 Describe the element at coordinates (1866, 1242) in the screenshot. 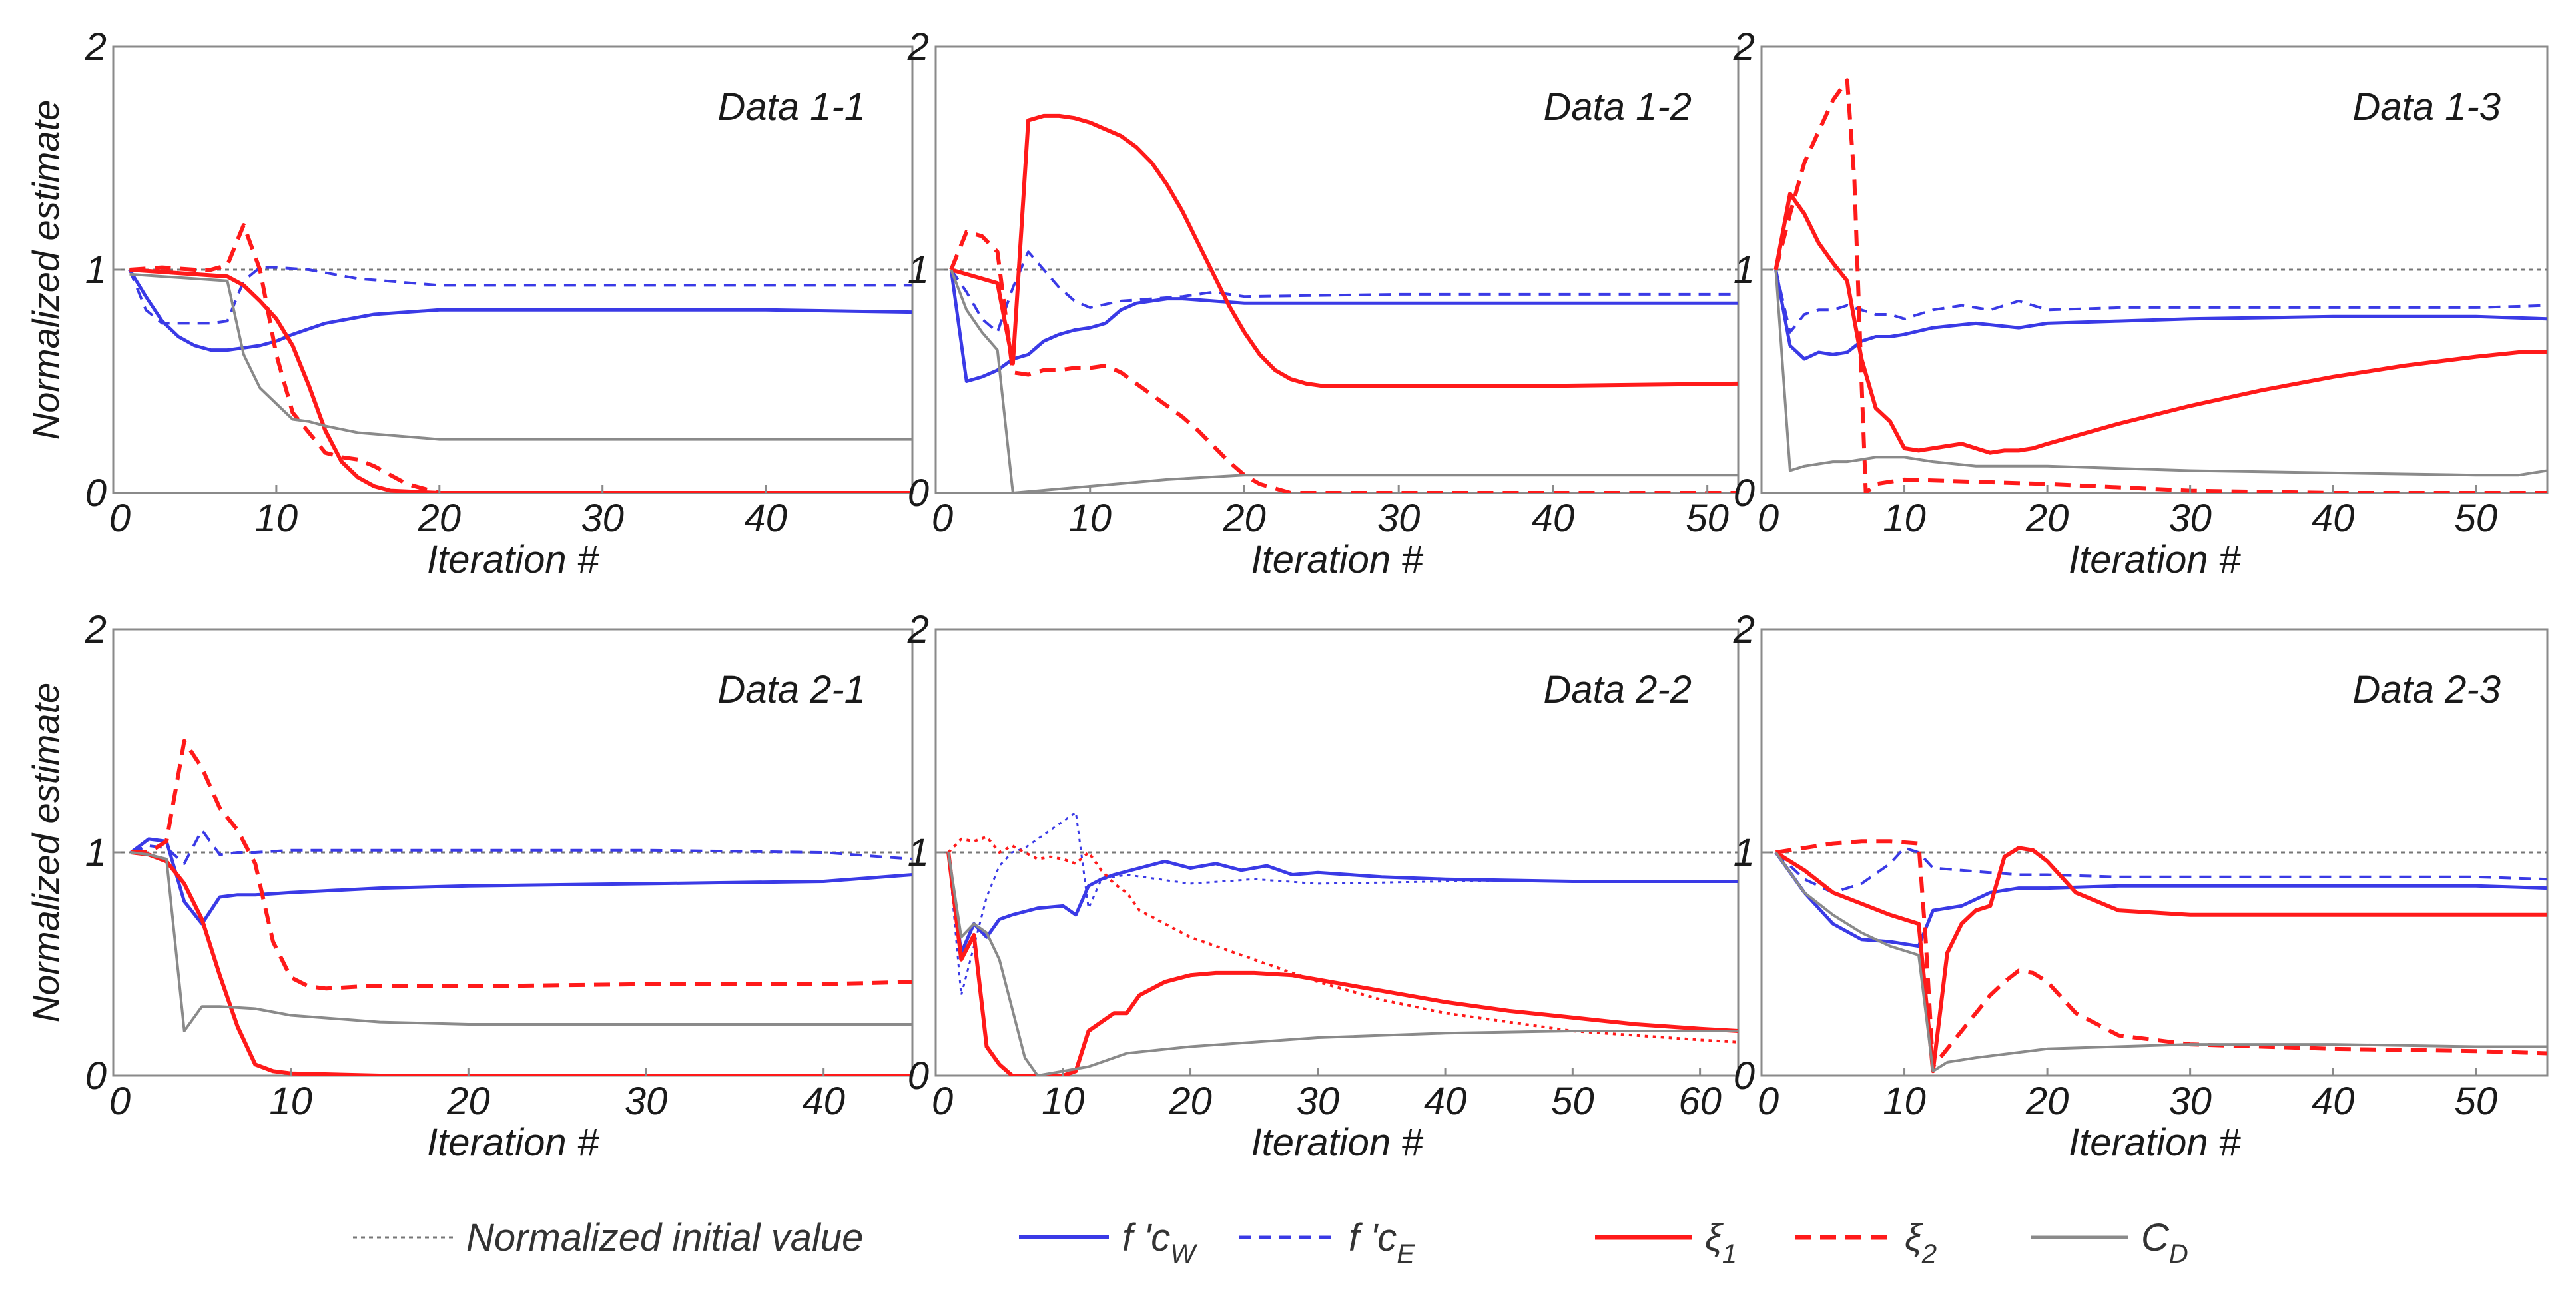

I see `legend-item-xi2: ξ2` at that location.